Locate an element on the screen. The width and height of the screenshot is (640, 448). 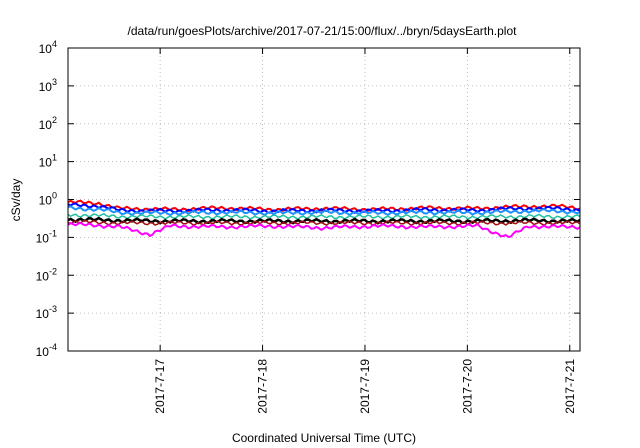
series-group is located at coordinates (324, 218).